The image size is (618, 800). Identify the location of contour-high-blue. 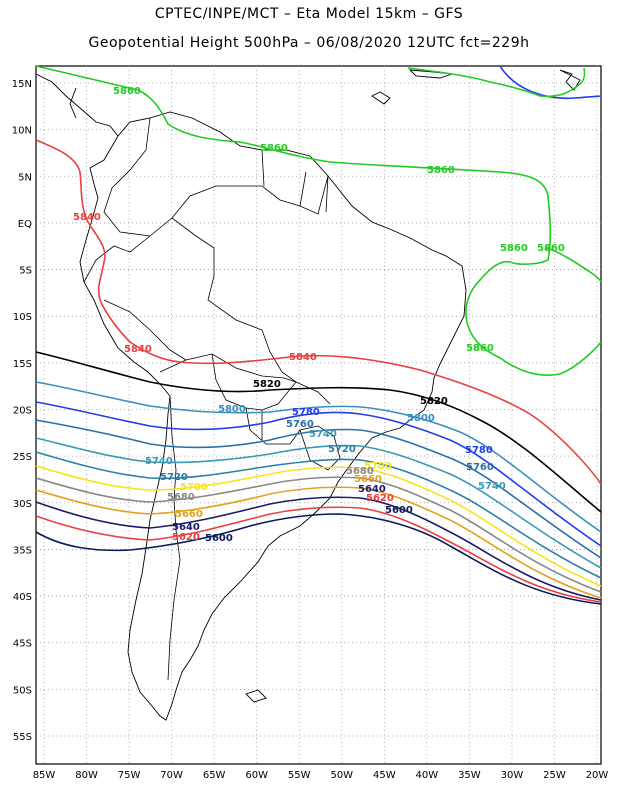
(550, 82).